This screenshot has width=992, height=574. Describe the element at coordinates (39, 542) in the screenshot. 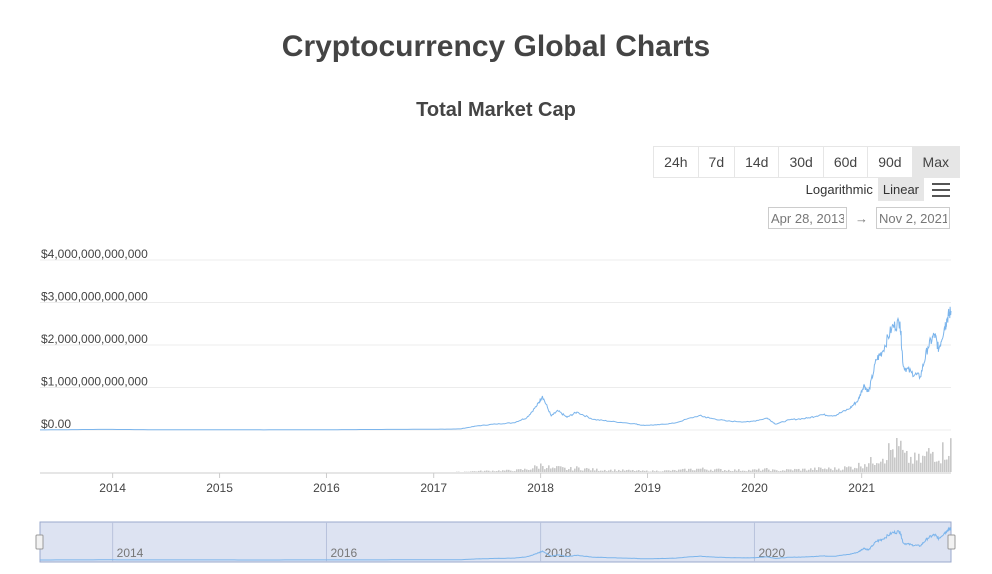

I see `navigator-left-handle` at that location.